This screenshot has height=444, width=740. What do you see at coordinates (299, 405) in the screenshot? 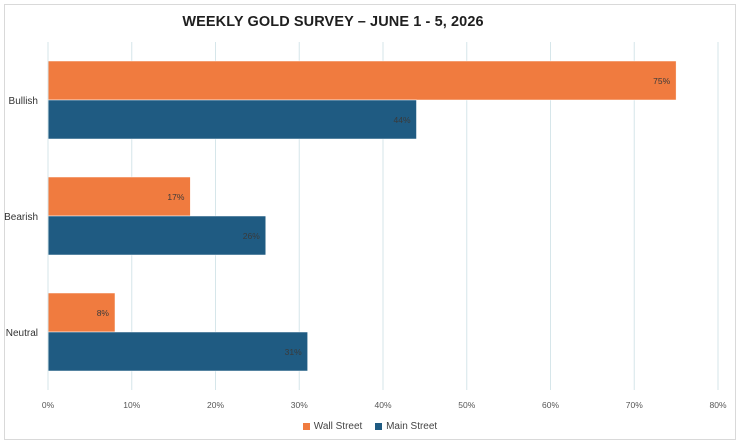
I see `x-tick-label: 30%` at bounding box center [299, 405].